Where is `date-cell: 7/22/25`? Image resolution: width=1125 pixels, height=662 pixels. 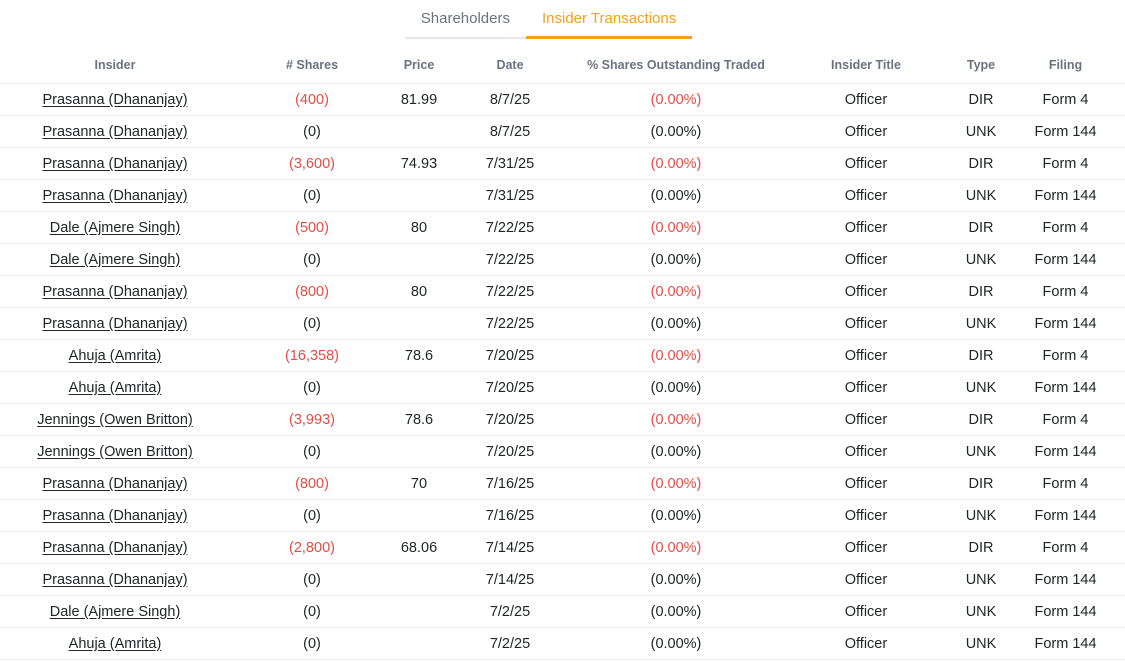
date-cell: 7/22/25 is located at coordinates (510, 227).